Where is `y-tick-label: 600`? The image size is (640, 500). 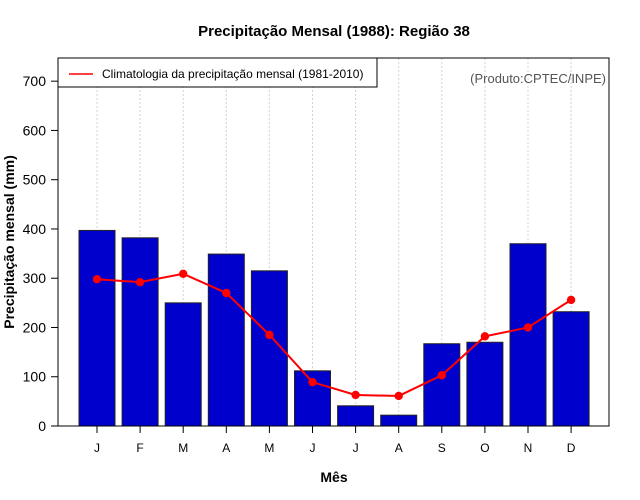
y-tick-label: 600 is located at coordinates (35, 130).